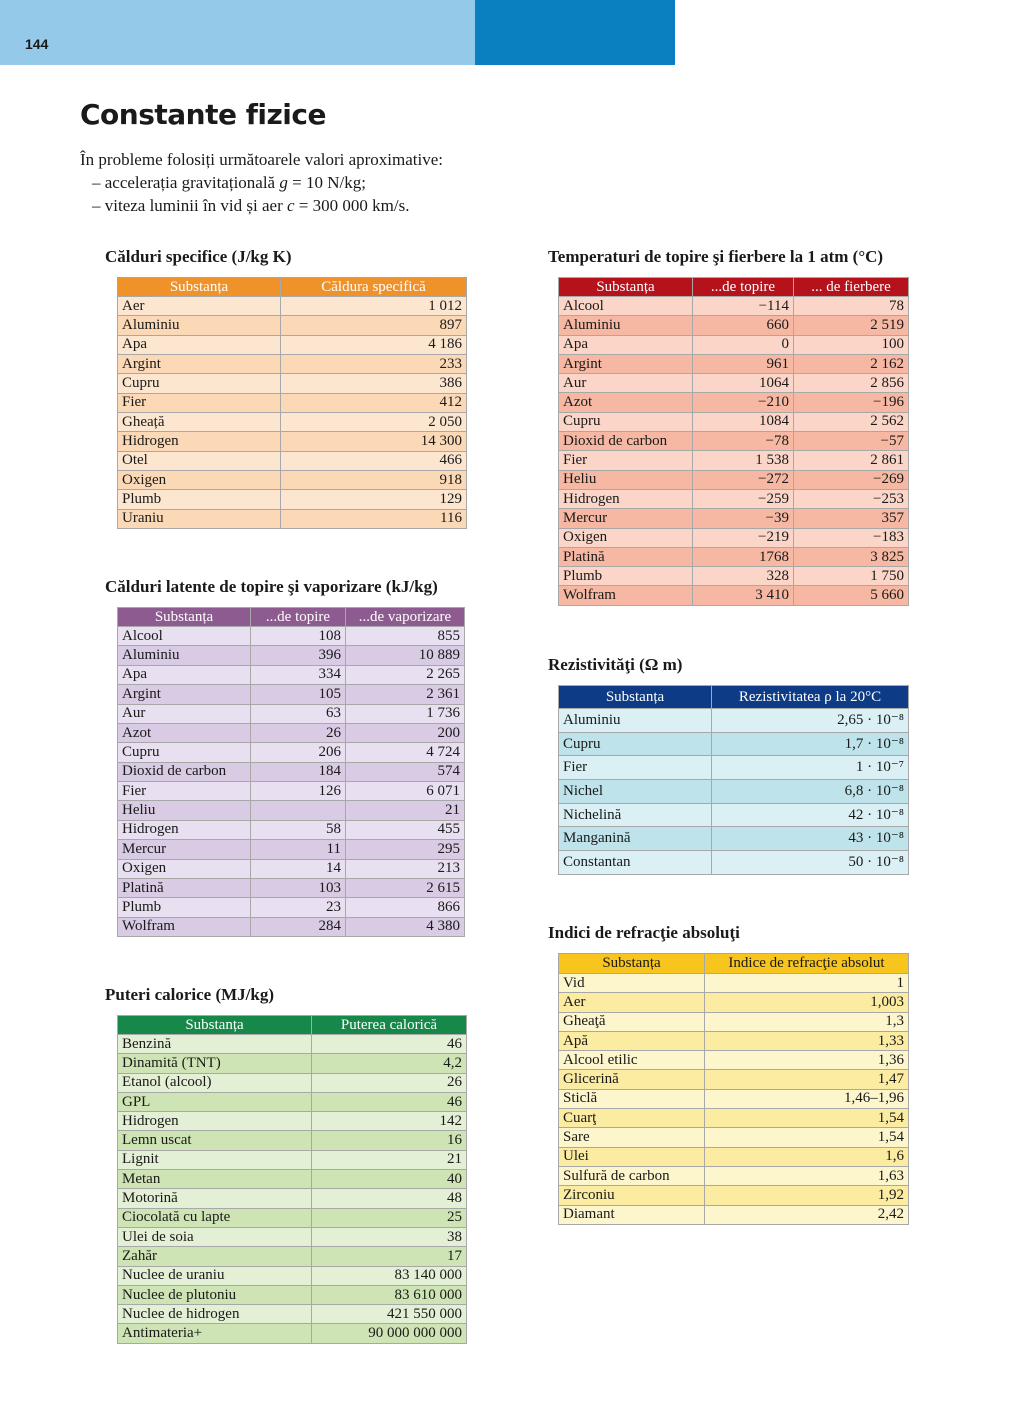 The height and width of the screenshot is (1424, 1024). Describe the element at coordinates (291, 733) in the screenshot. I see `table-row: Azot 26 200` at that location.